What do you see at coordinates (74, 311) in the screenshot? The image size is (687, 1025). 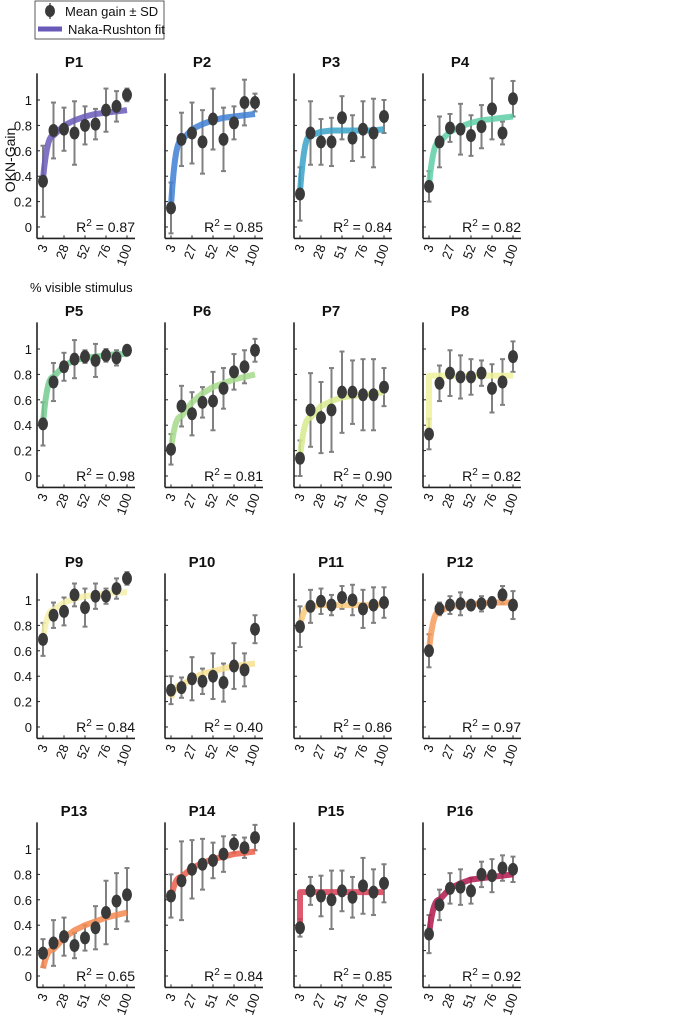 I see `panel-title: P5` at bounding box center [74, 311].